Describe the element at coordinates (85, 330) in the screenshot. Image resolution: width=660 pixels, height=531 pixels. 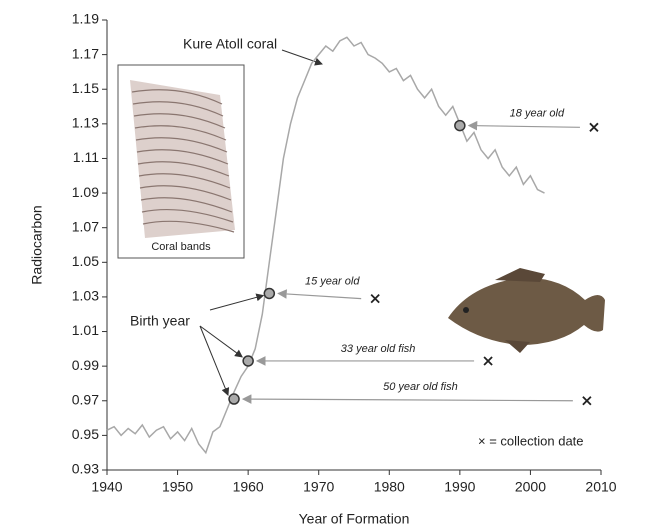
I see `y-tick-label: 1.01` at that location.